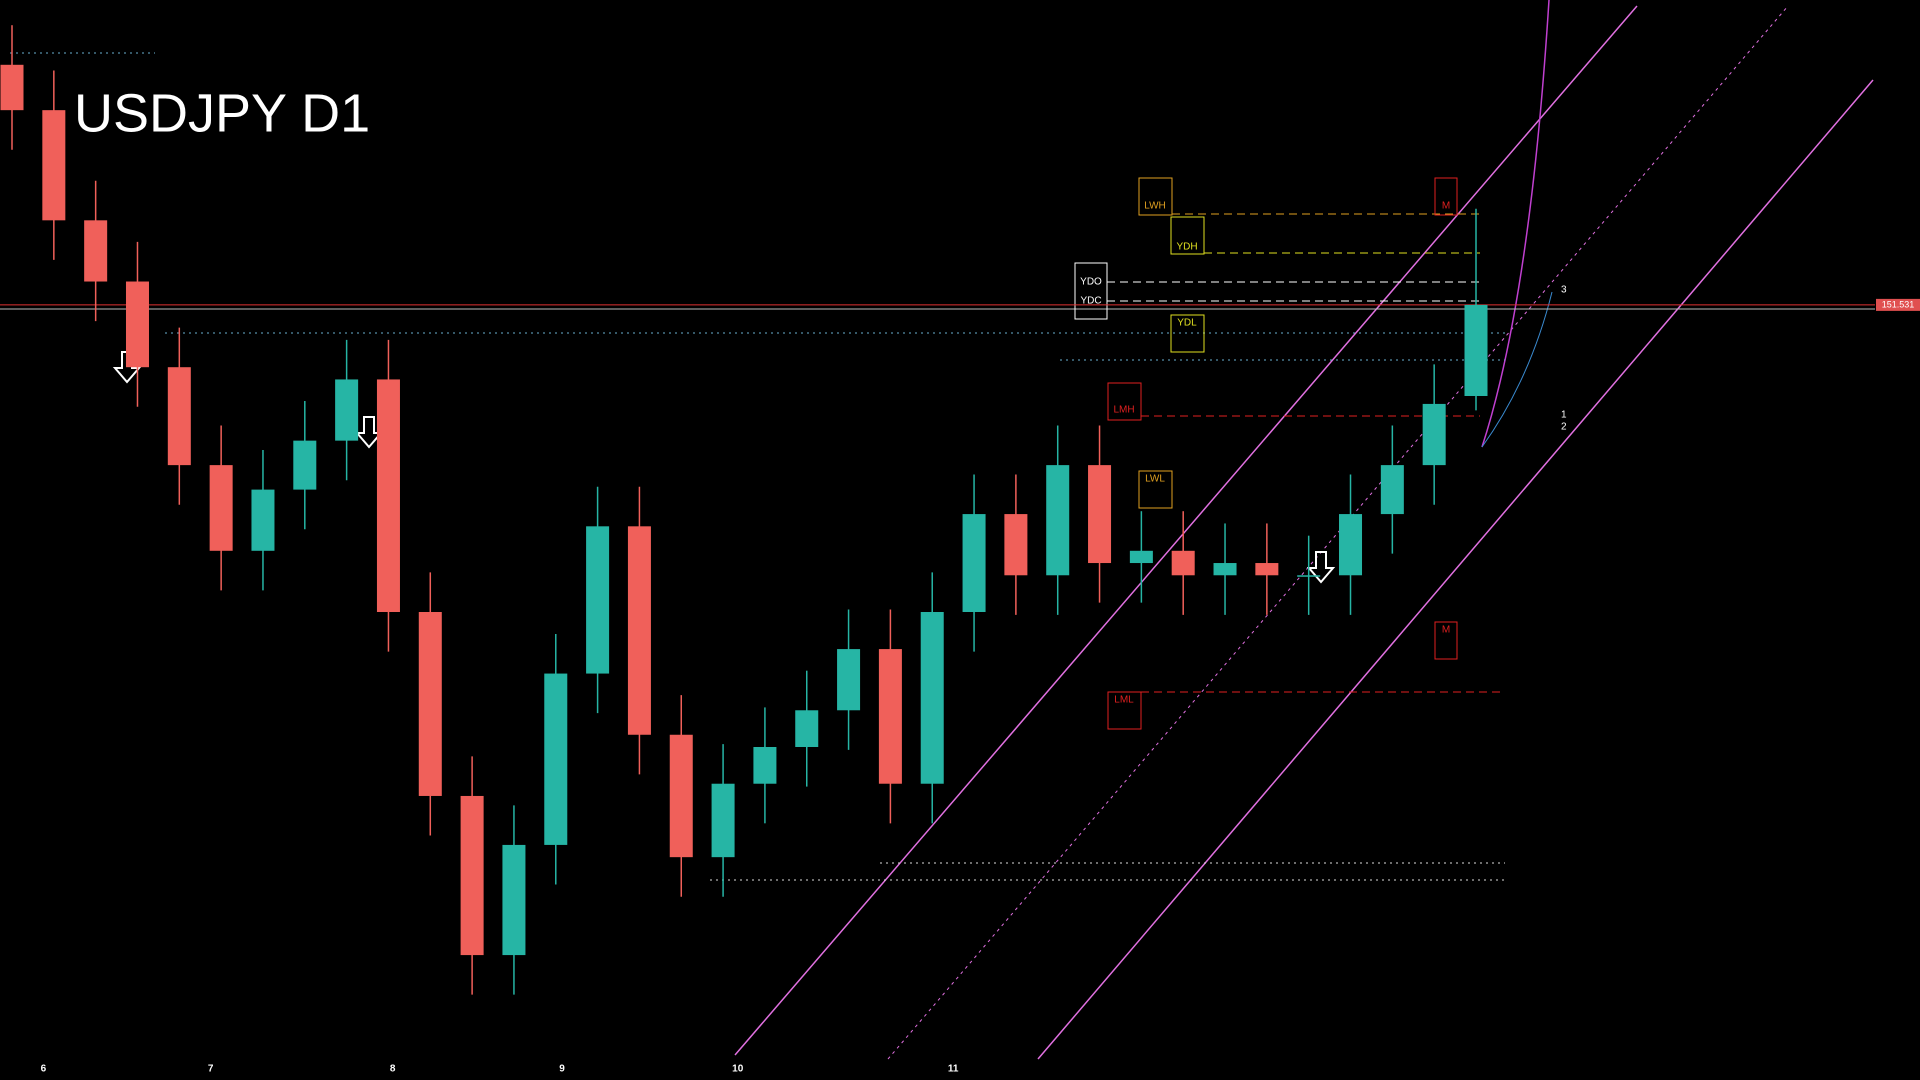 Image resolution: width=1920 pixels, height=1080 pixels. Describe the element at coordinates (1091, 282) in the screenshot. I see `level-label: YDO` at that location.